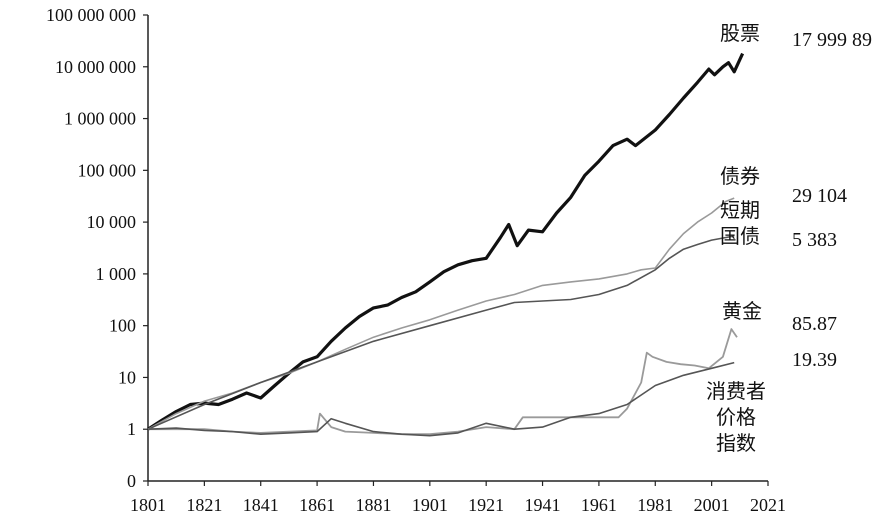  What do you see at coordinates (131, 429) in the screenshot?
I see `y-tick-label: 1` at bounding box center [131, 429].